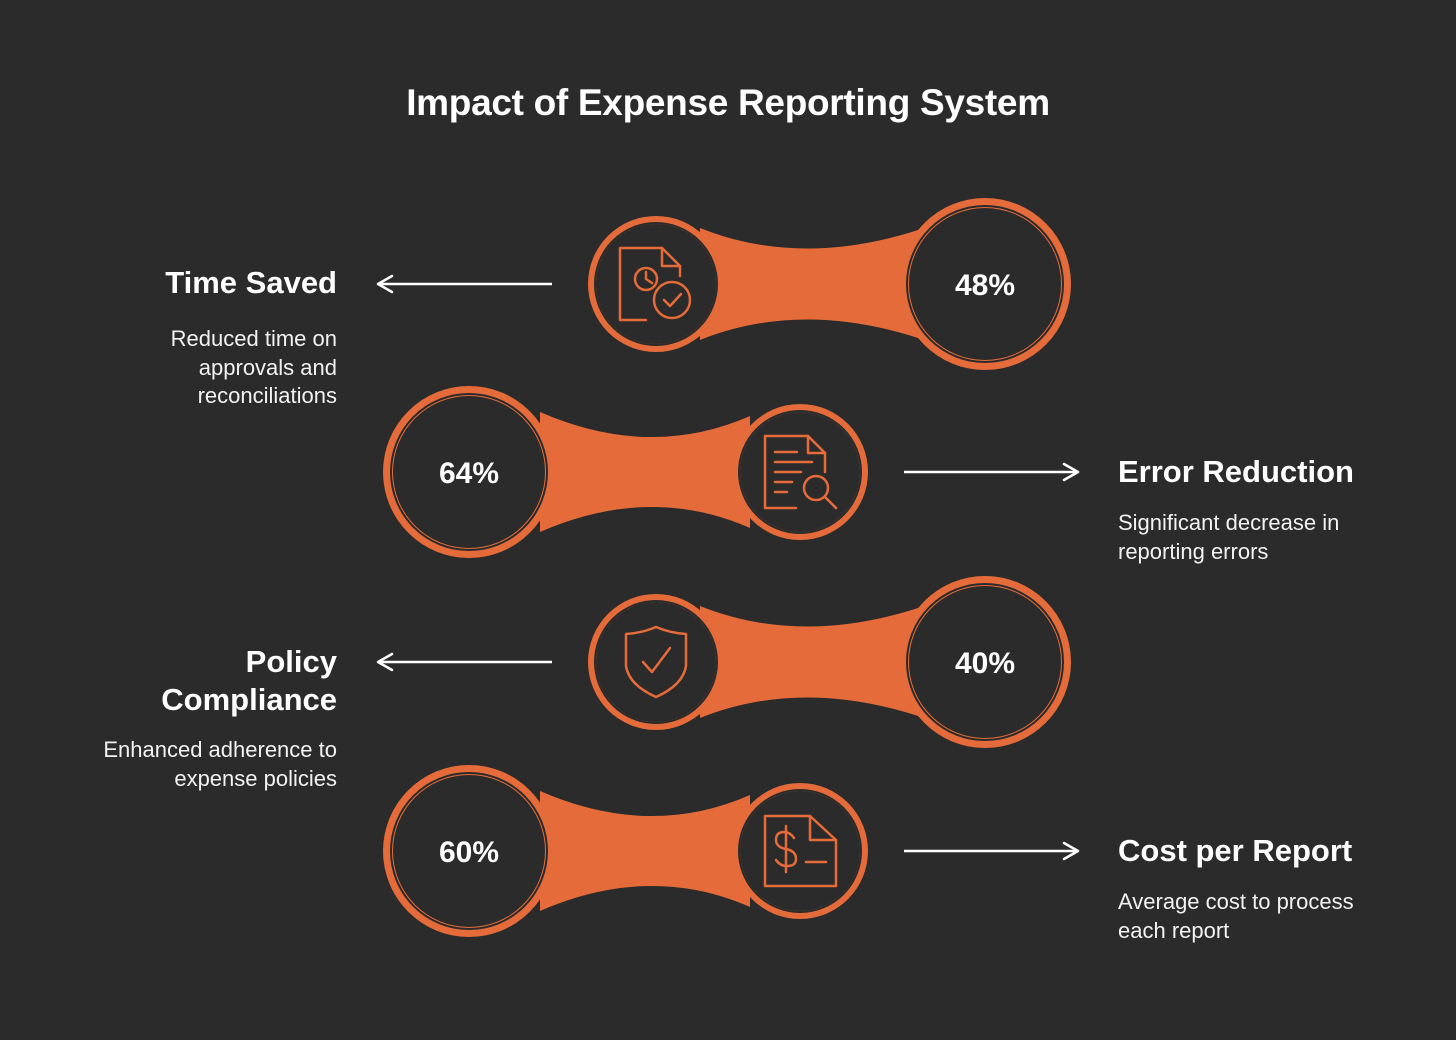  Describe the element at coordinates (469, 852) in the screenshot. I see `value-text: 60%` at that location.